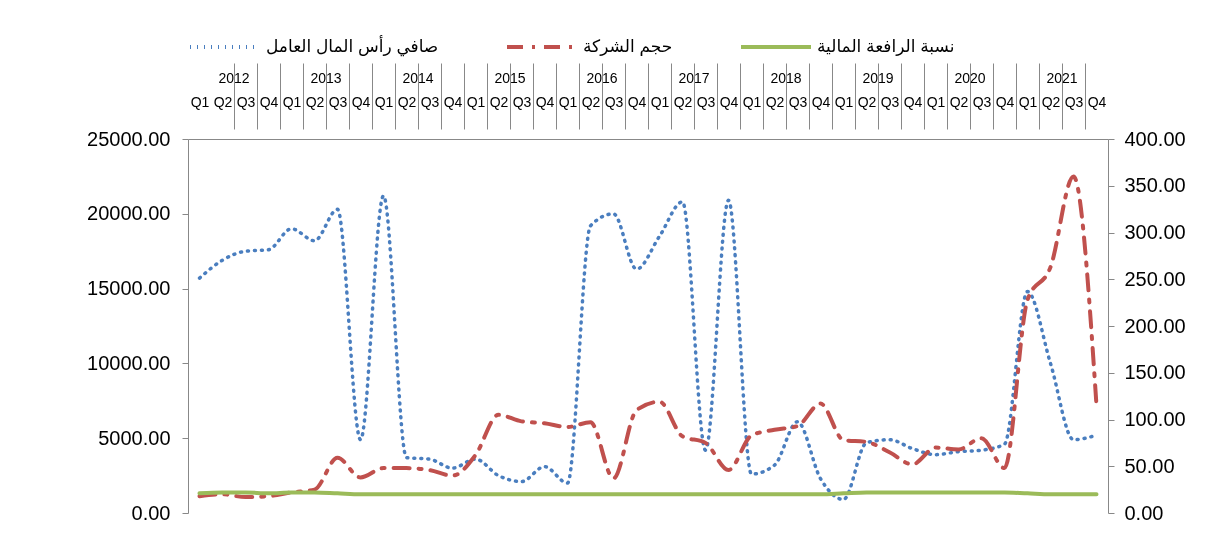 The width and height of the screenshot is (1219, 540). What do you see at coordinates (234, 78) in the screenshot?
I see `text: 2012` at bounding box center [234, 78].